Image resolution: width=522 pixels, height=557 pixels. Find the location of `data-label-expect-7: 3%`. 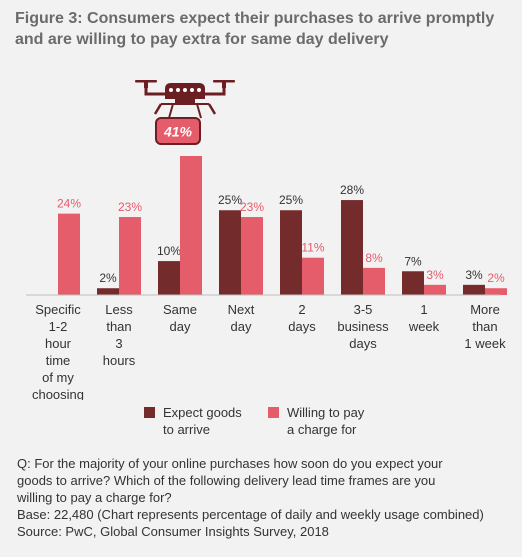

data-label-expect-7: 3% is located at coordinates (474, 275).